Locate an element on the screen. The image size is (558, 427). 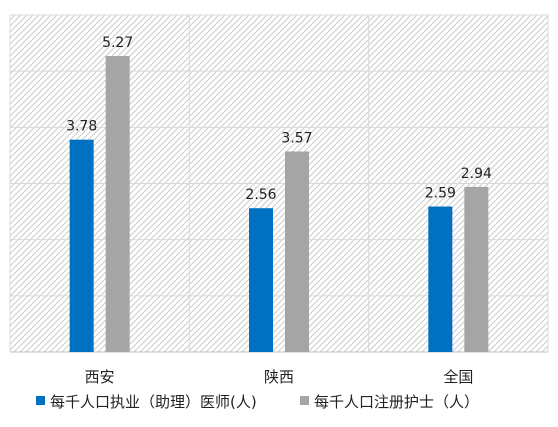
data-label: 2.56 is located at coordinates (260, 195).